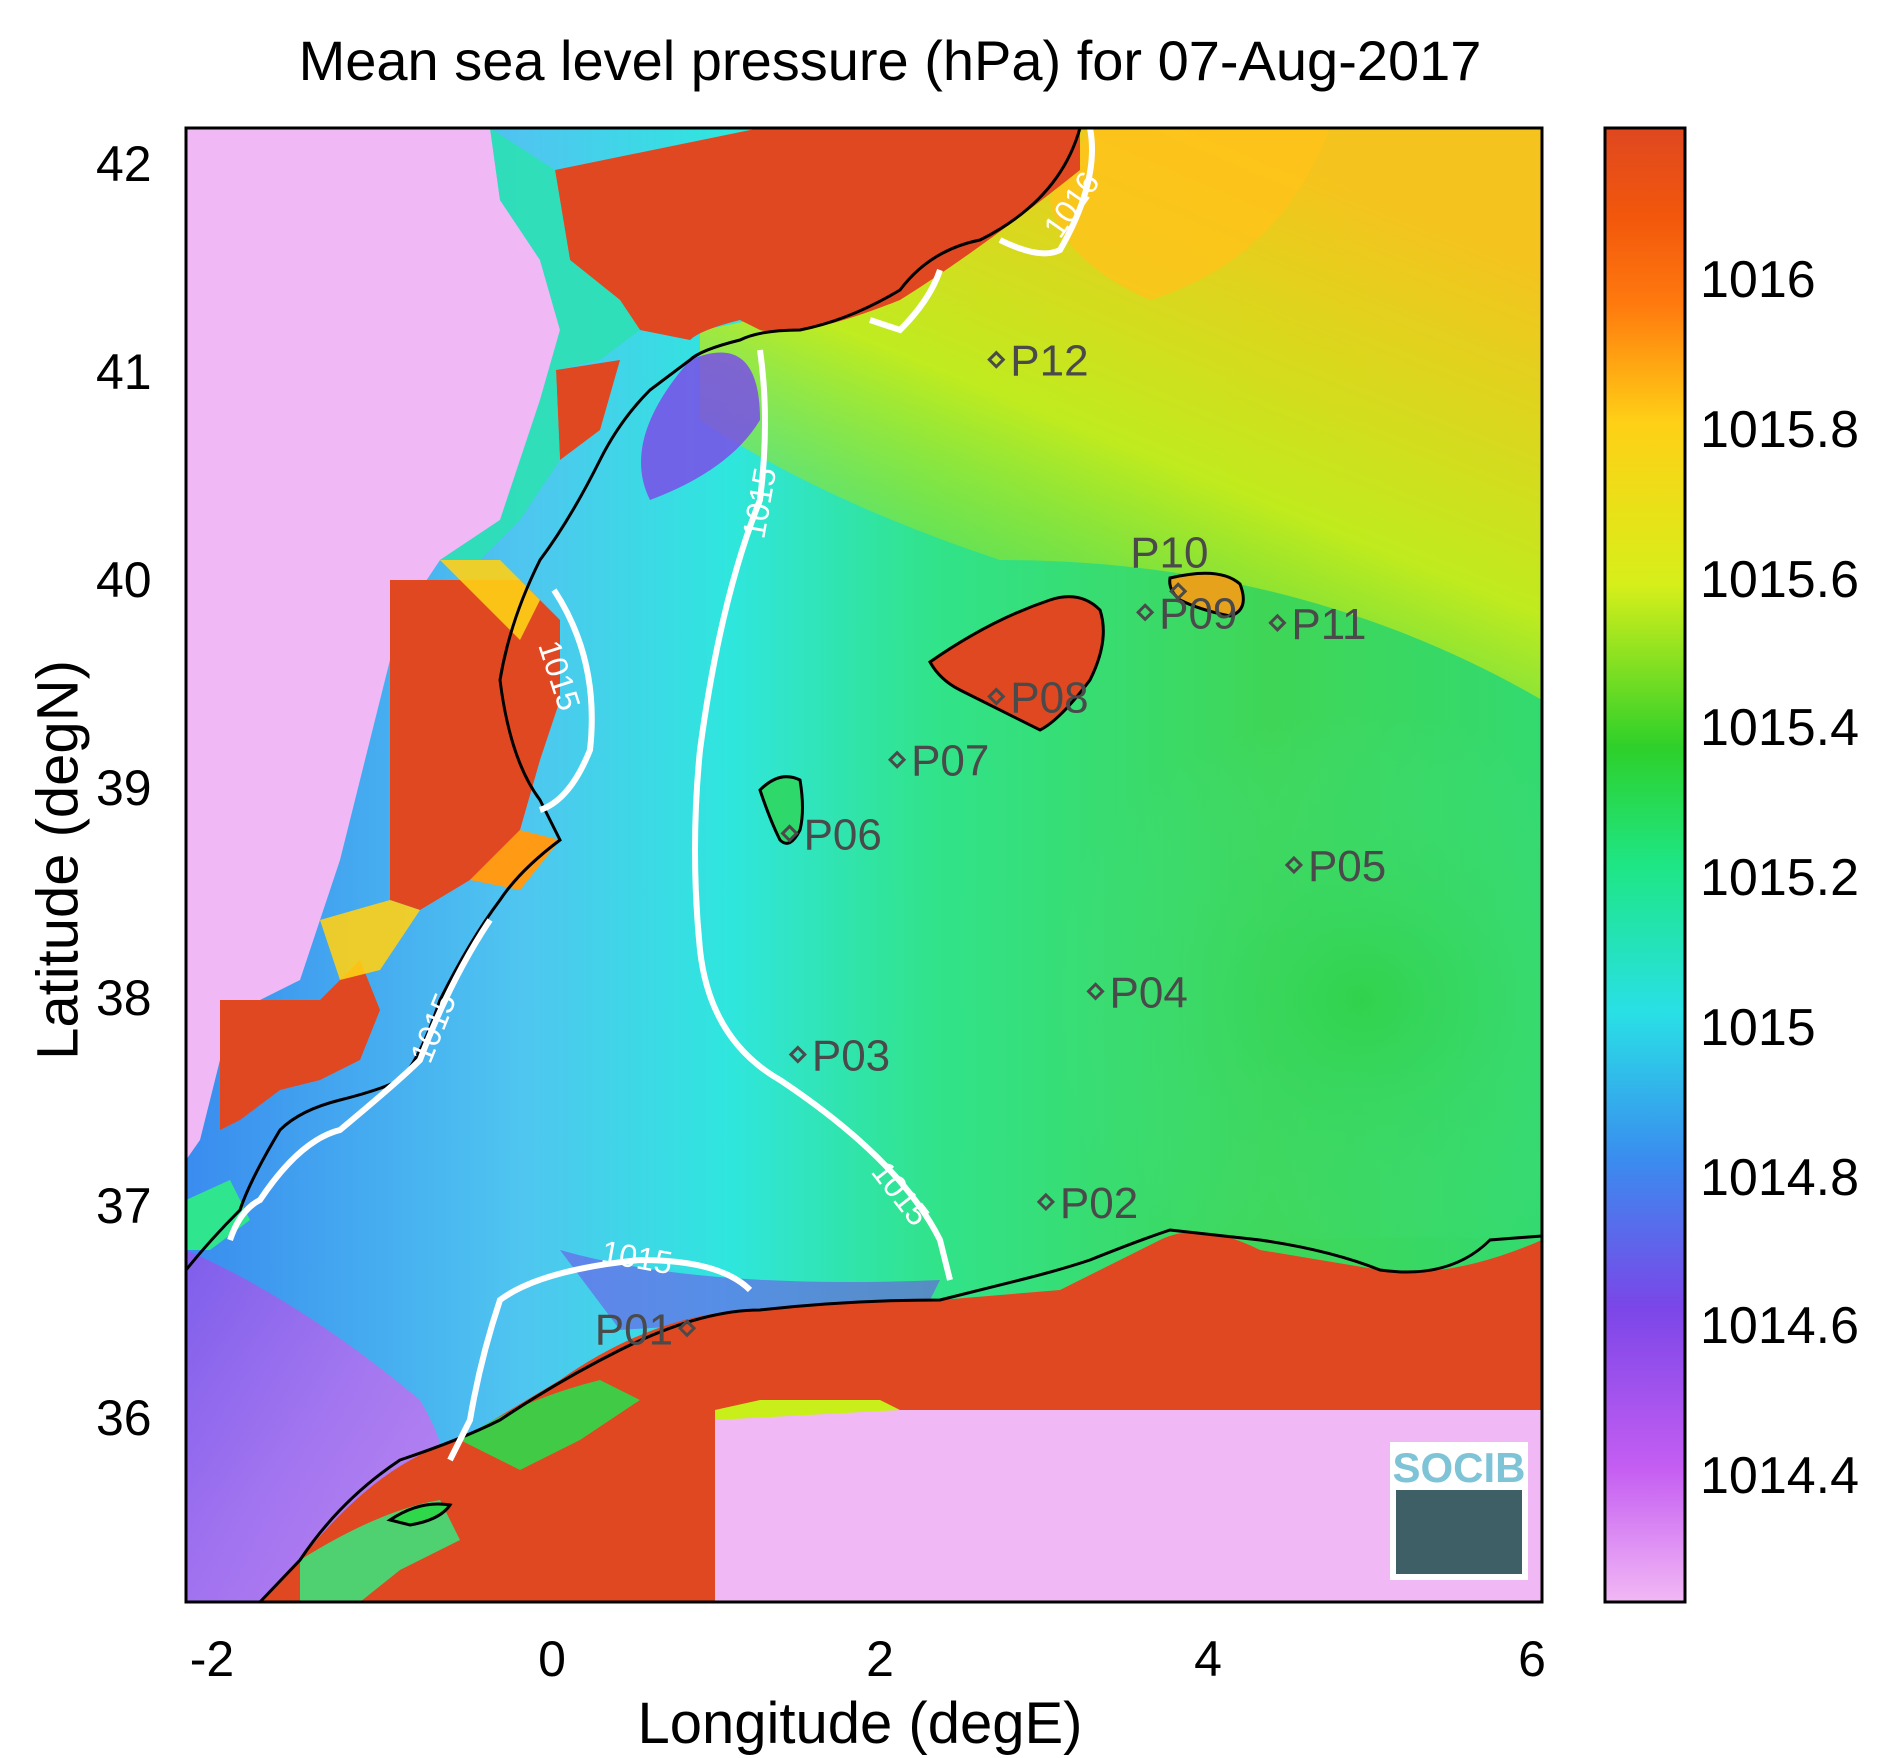 The width and height of the screenshot is (1904, 1758). Describe the element at coordinates (1198, 613) in the screenshot. I see `station-label: P09` at that location.